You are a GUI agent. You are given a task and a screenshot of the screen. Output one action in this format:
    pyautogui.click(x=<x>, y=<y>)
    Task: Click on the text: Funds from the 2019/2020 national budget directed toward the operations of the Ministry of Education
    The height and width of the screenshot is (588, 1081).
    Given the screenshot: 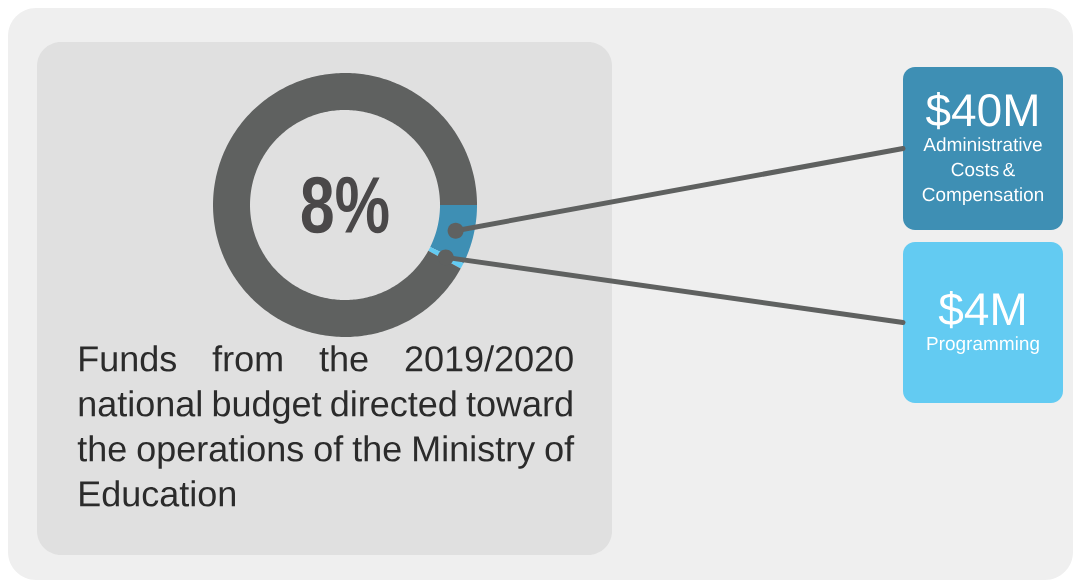 What is the action you would take?
    pyautogui.click(x=326, y=426)
    